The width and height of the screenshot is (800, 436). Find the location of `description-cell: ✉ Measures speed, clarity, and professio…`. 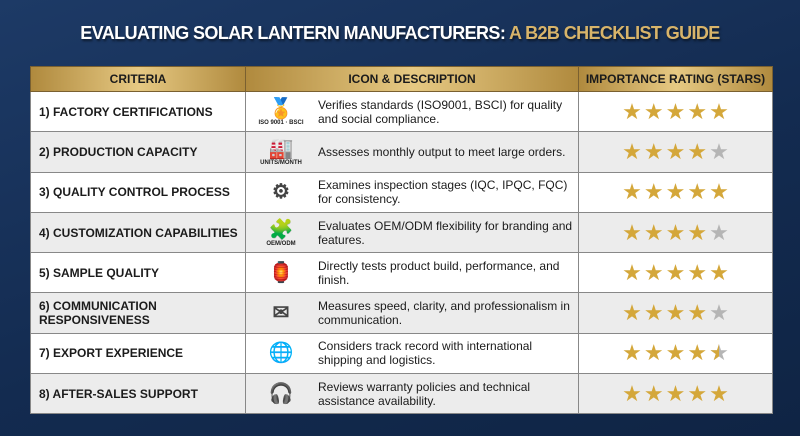

description-cell: ✉ Measures speed, clarity, and professio… is located at coordinates (412, 313).